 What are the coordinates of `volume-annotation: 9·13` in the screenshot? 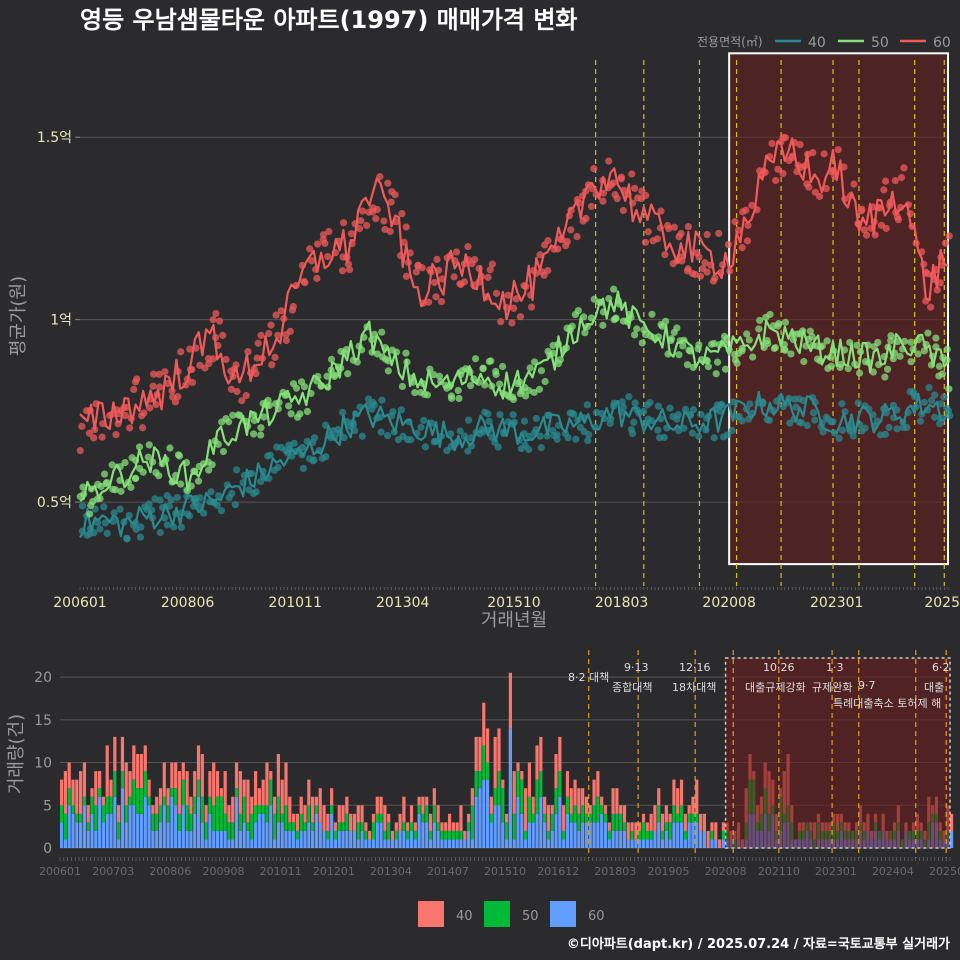 It's located at (636, 667).